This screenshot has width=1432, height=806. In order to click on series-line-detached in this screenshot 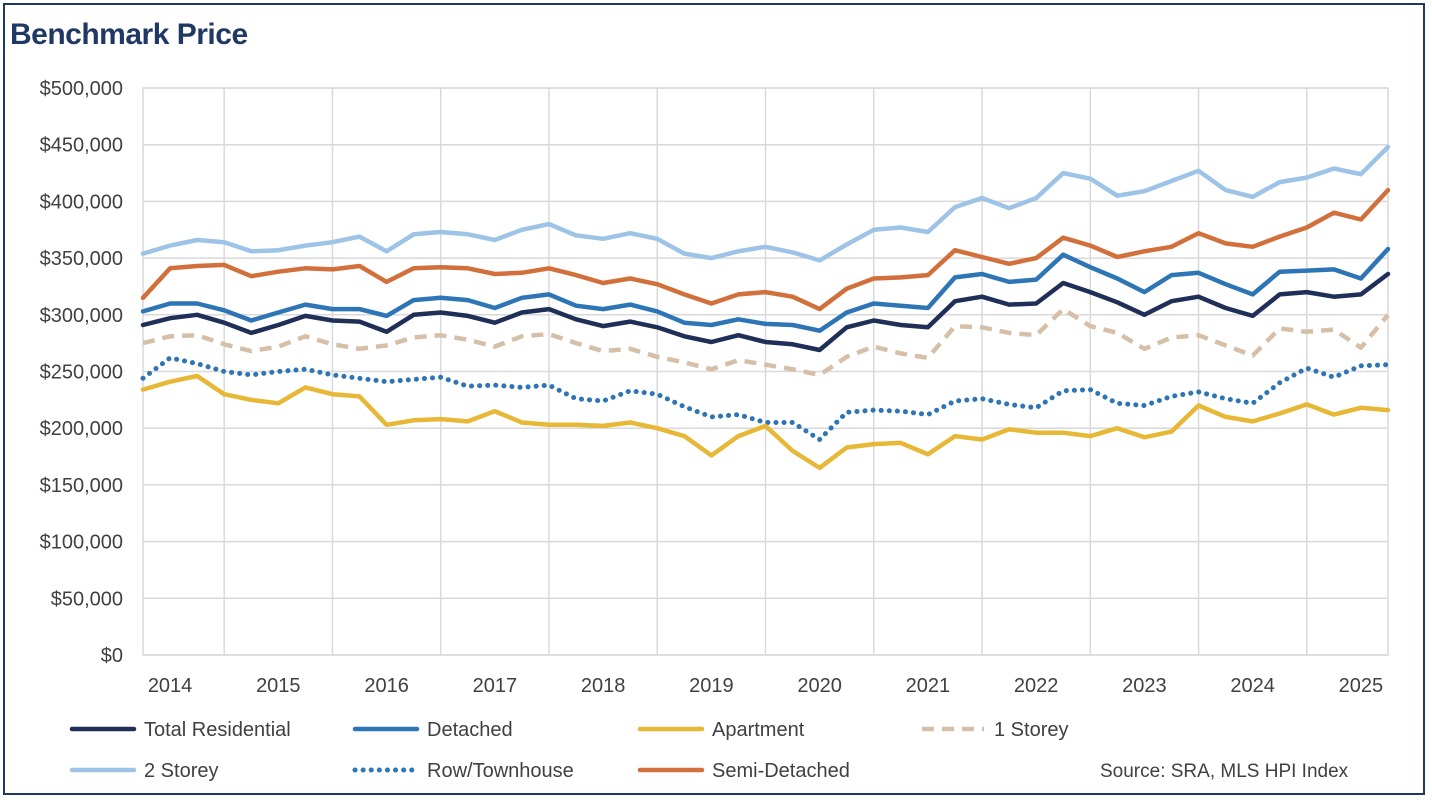, I will do `click(765, 289)`.